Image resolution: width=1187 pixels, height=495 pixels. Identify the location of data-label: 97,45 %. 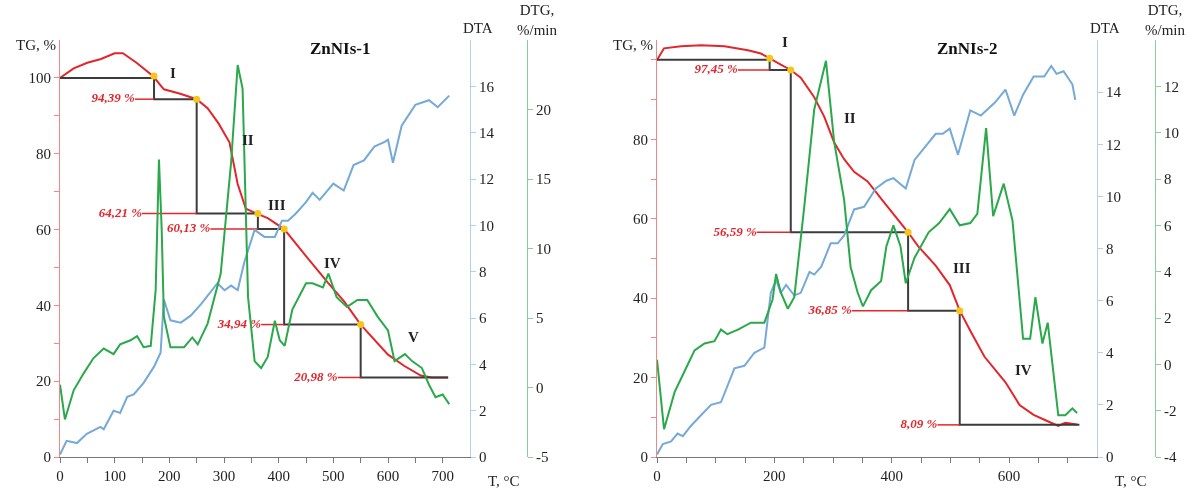
(716, 69).